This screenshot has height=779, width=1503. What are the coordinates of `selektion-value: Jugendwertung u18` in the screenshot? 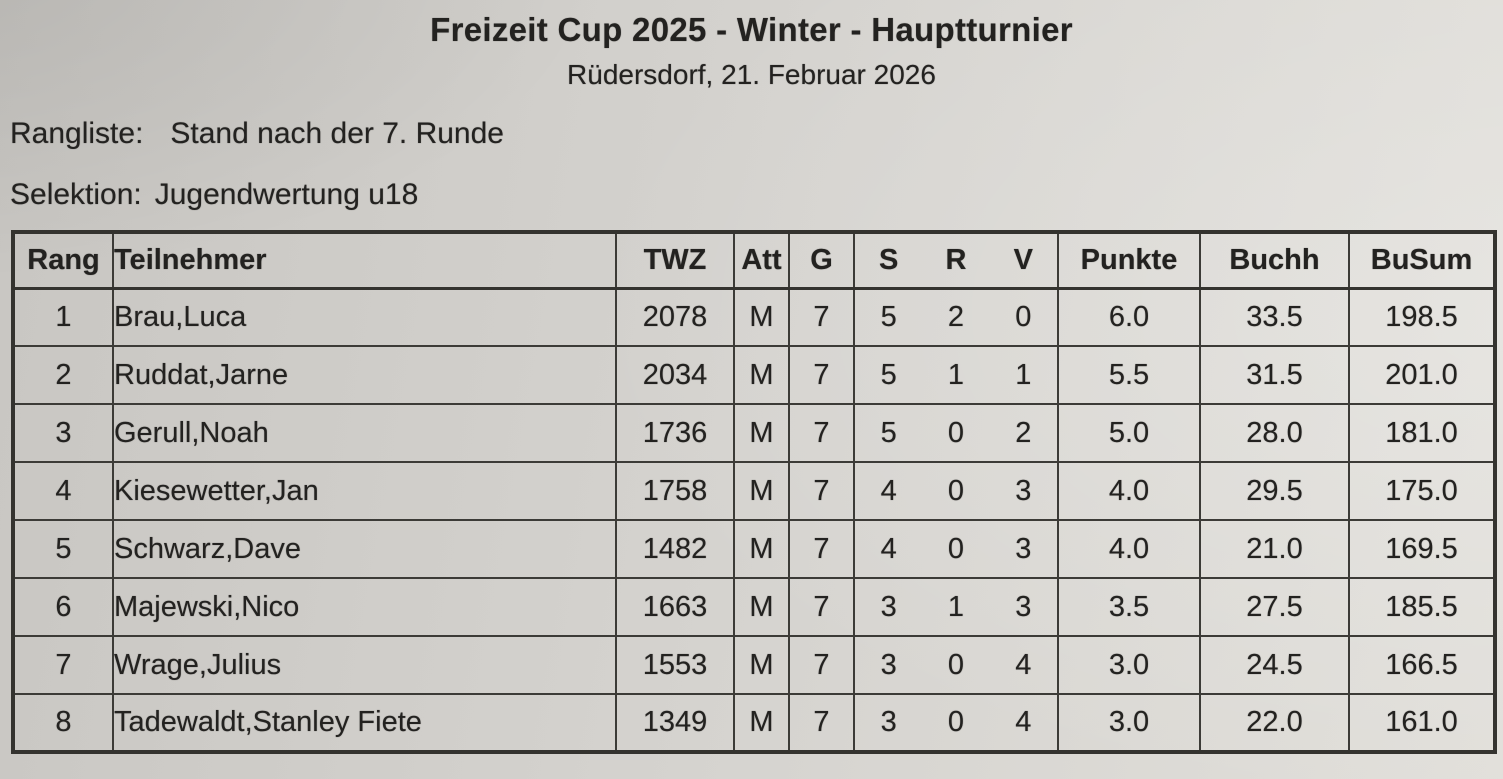 It's located at (286, 194).